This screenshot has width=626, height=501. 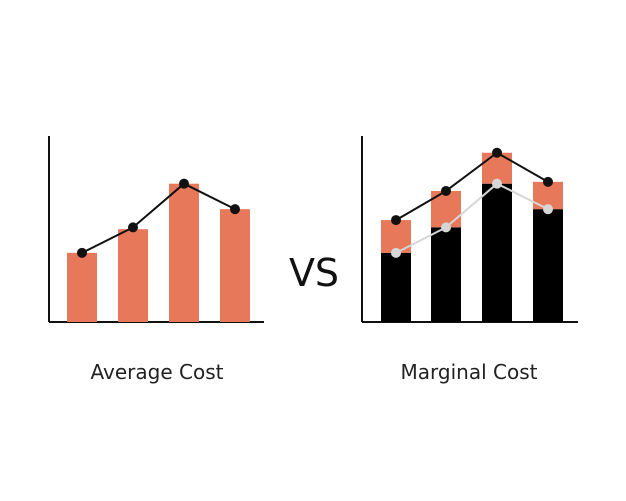 I want to click on vs-label: VS, so click(x=314, y=273).